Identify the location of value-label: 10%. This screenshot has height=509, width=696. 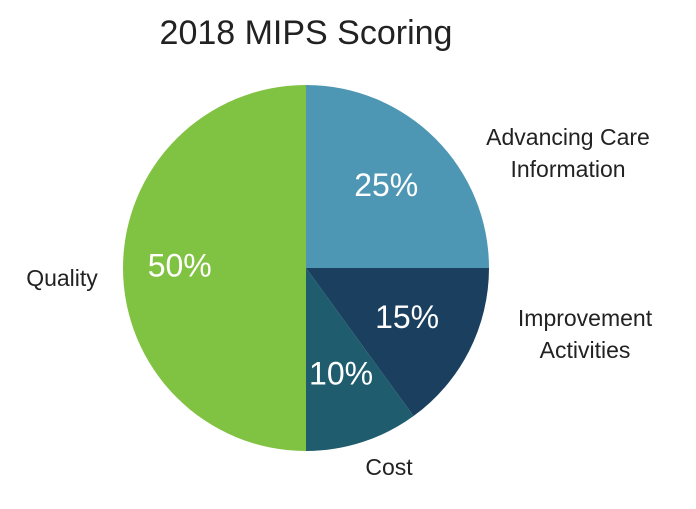
(341, 373).